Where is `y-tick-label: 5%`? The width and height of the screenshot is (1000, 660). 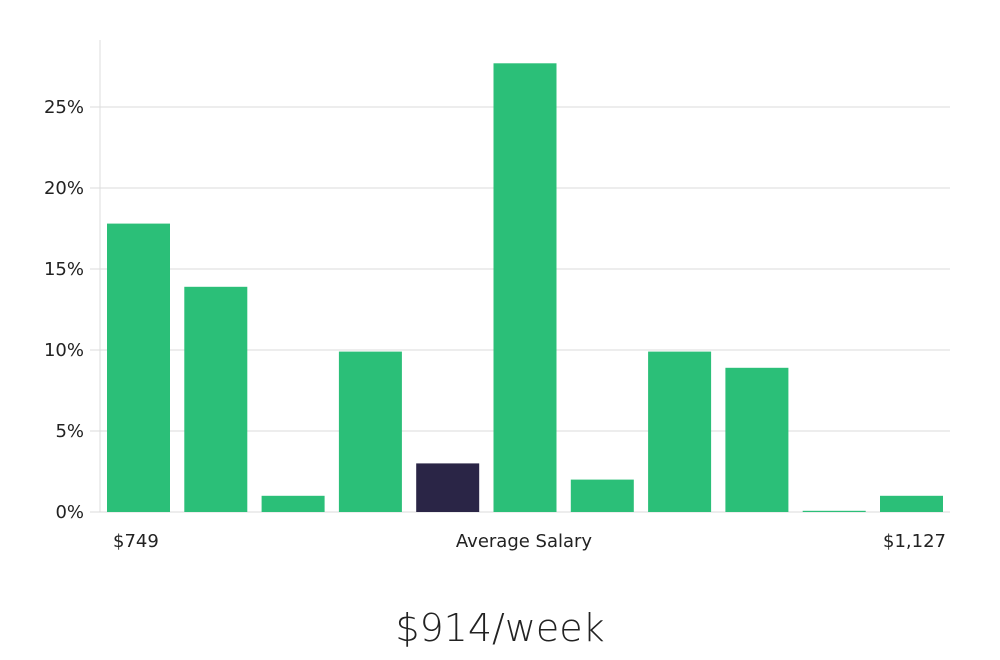 y-tick-label: 5% is located at coordinates (69, 431).